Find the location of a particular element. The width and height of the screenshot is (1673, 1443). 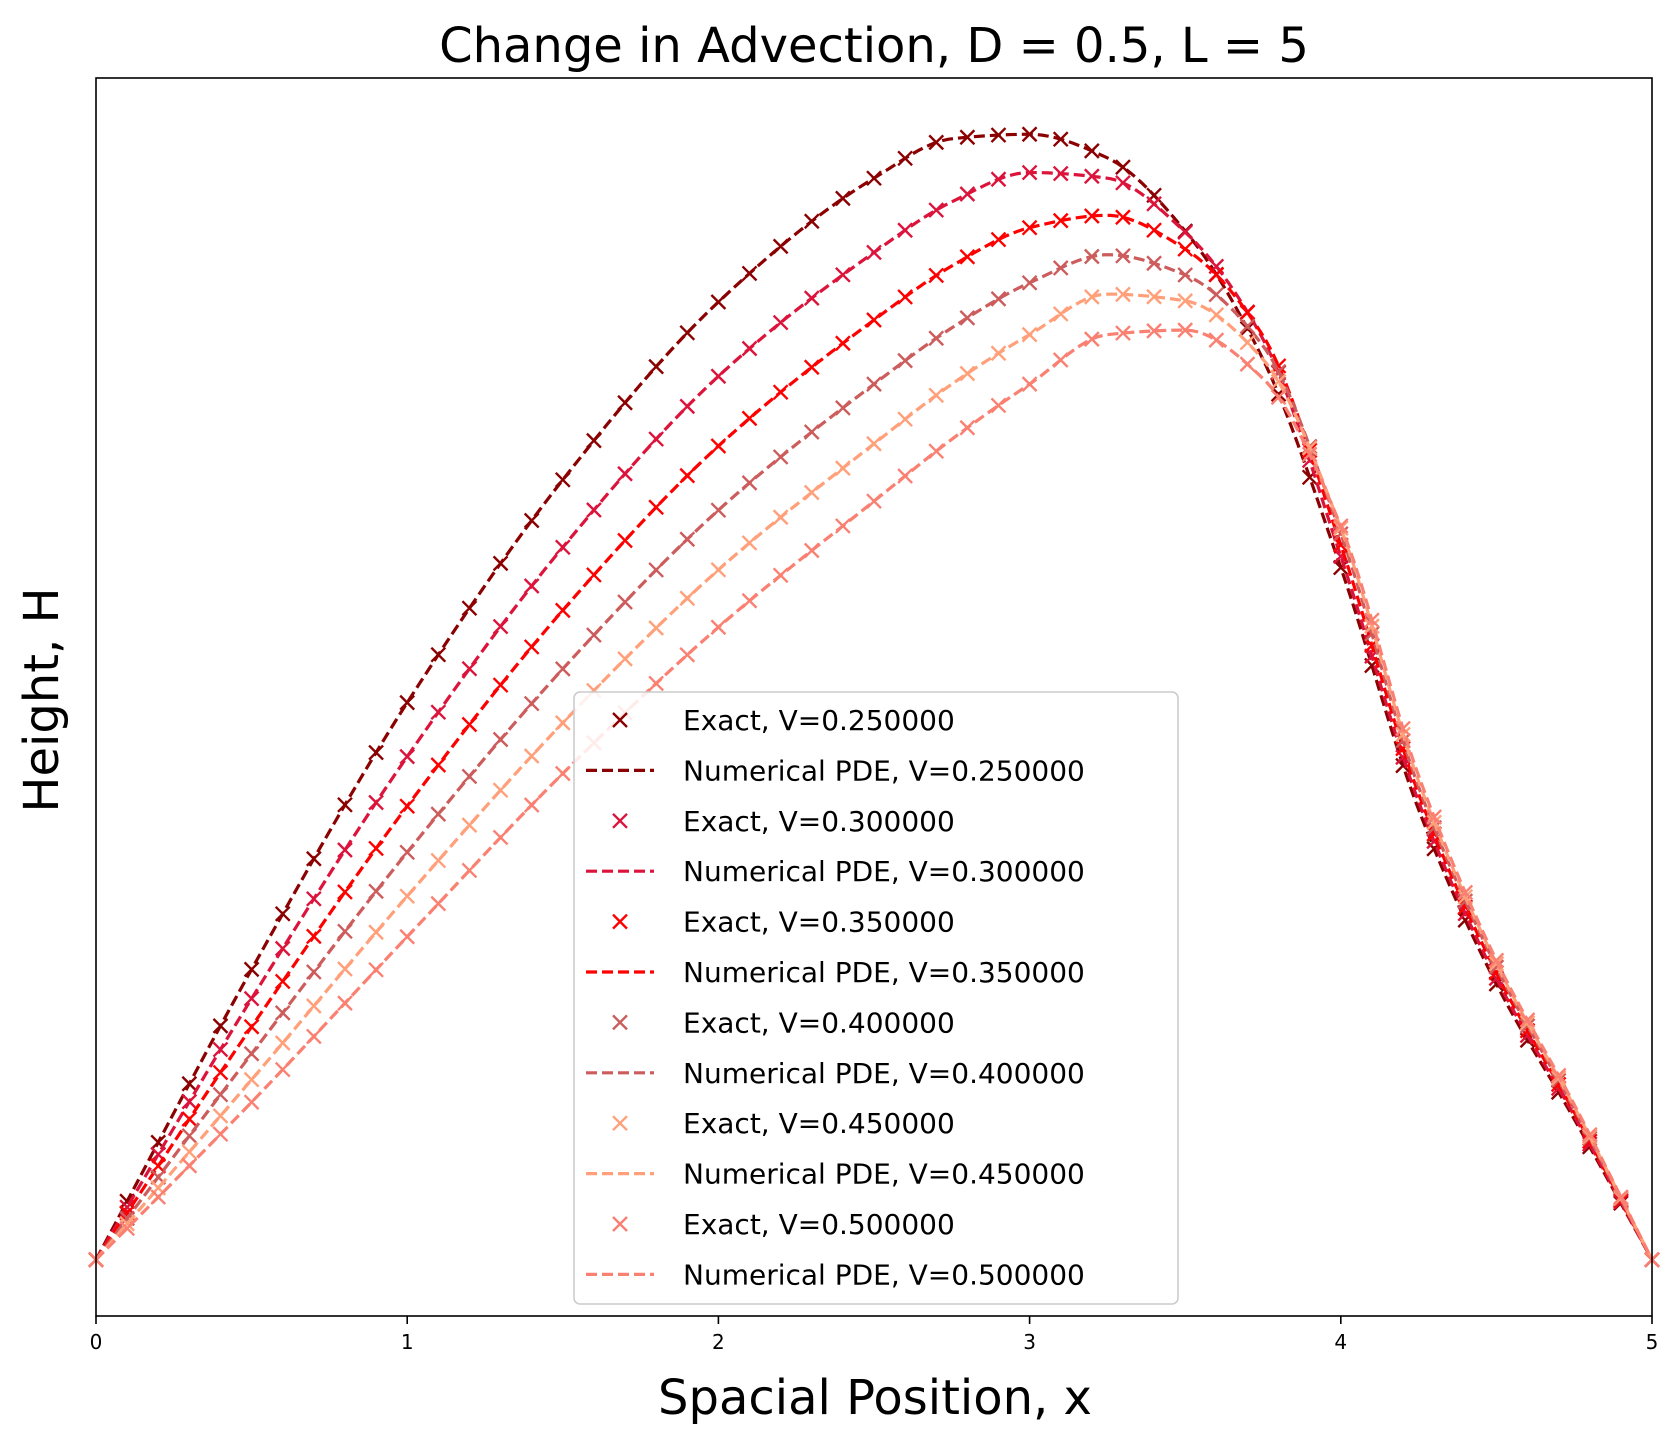

legend-item-numerical-v0.25: Numerical PDE, V=0.250000 is located at coordinates (835, 770).